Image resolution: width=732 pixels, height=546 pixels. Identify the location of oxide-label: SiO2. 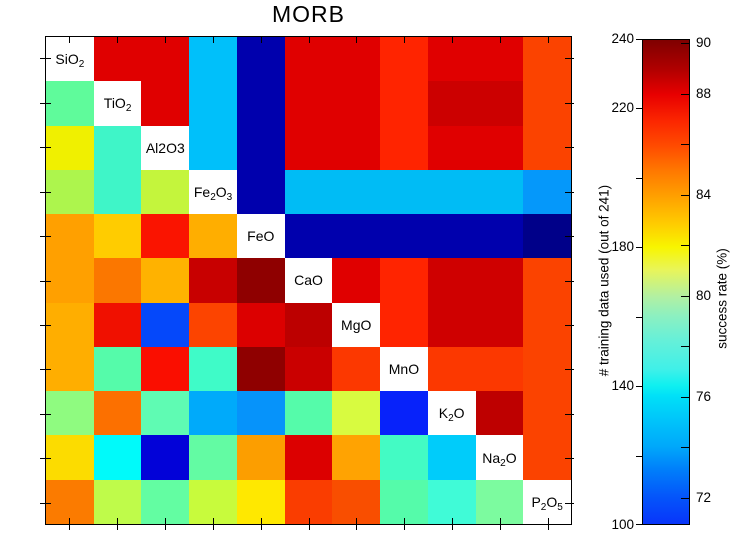
(70, 61).